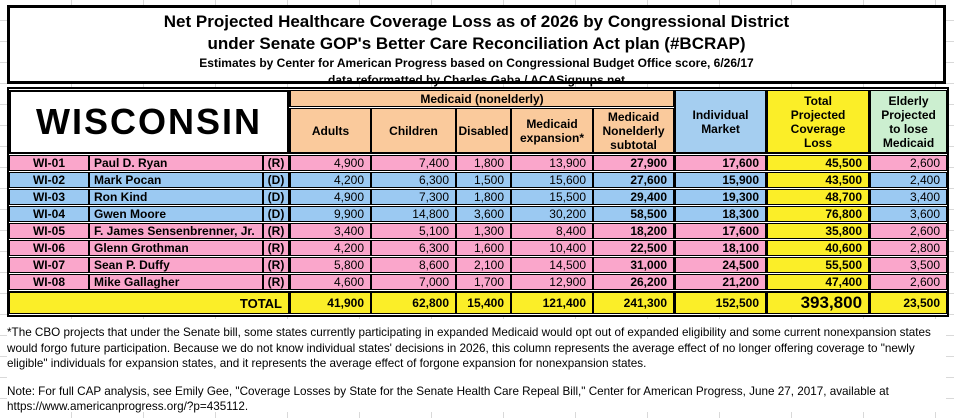  What do you see at coordinates (413, 180) in the screenshot?
I see `cell-children: 6,300` at bounding box center [413, 180].